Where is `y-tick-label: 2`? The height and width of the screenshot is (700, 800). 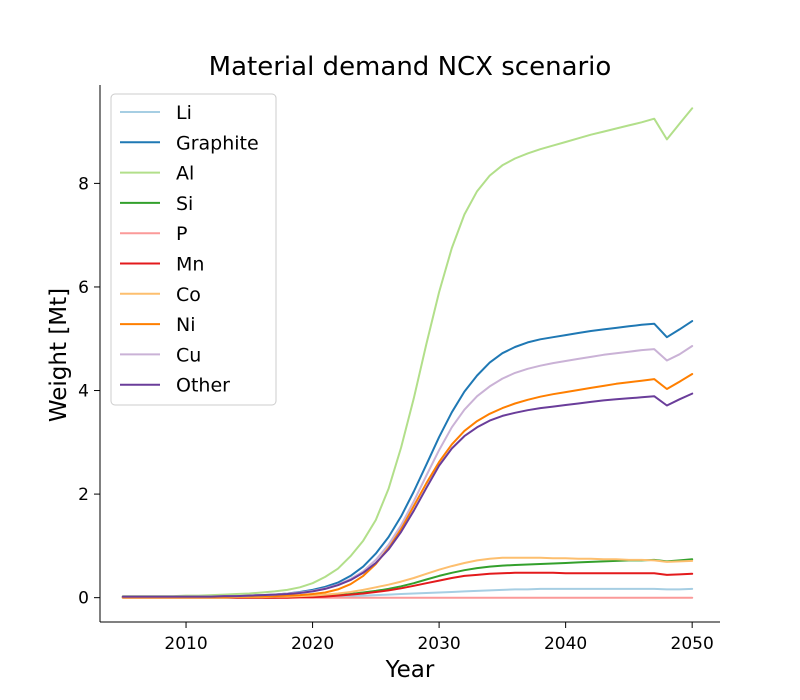
y-tick-label: 2 is located at coordinates (83, 495).